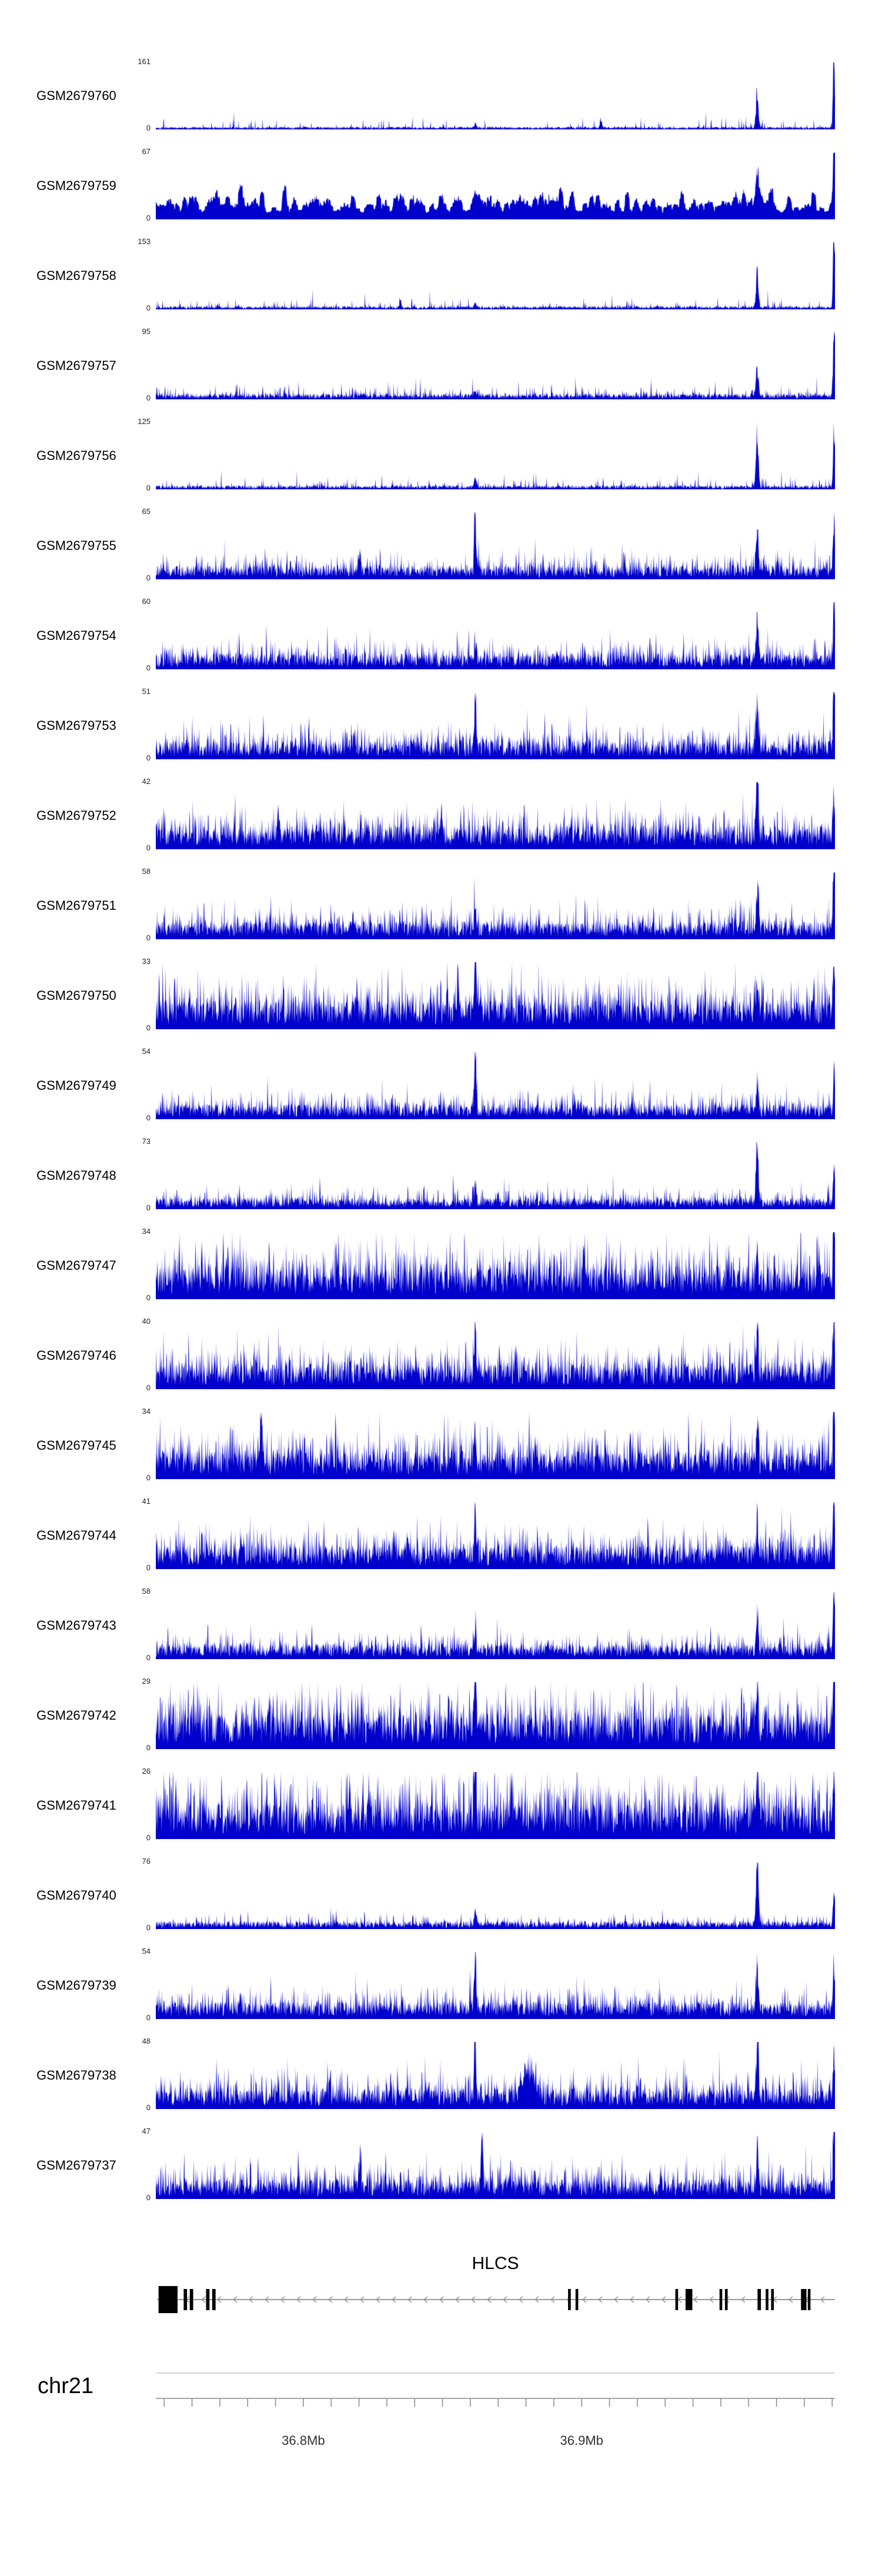  What do you see at coordinates (76, 1175) in the screenshot?
I see `track-label: GSM2679748` at bounding box center [76, 1175].